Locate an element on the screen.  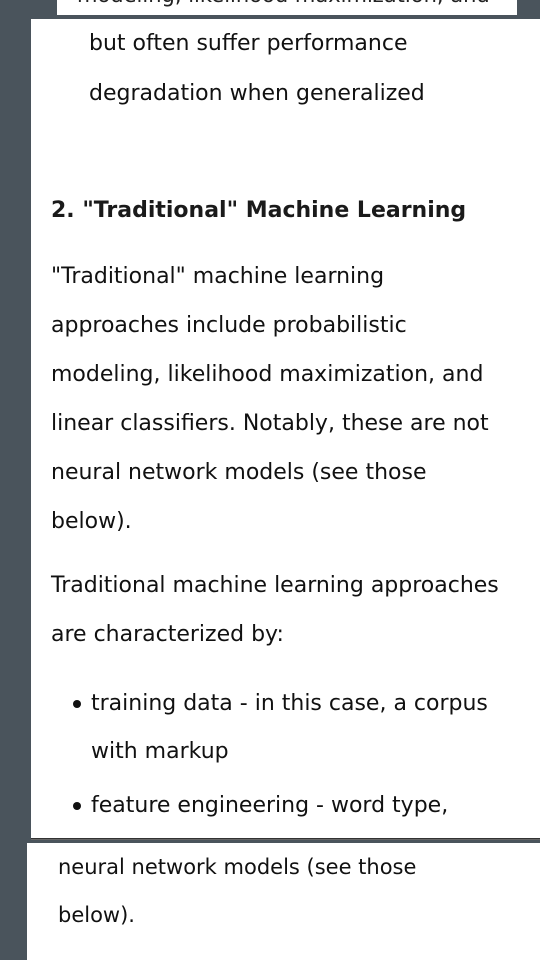
text-line: modeling, likelihood maximization, and is located at coordinates (267, 374).